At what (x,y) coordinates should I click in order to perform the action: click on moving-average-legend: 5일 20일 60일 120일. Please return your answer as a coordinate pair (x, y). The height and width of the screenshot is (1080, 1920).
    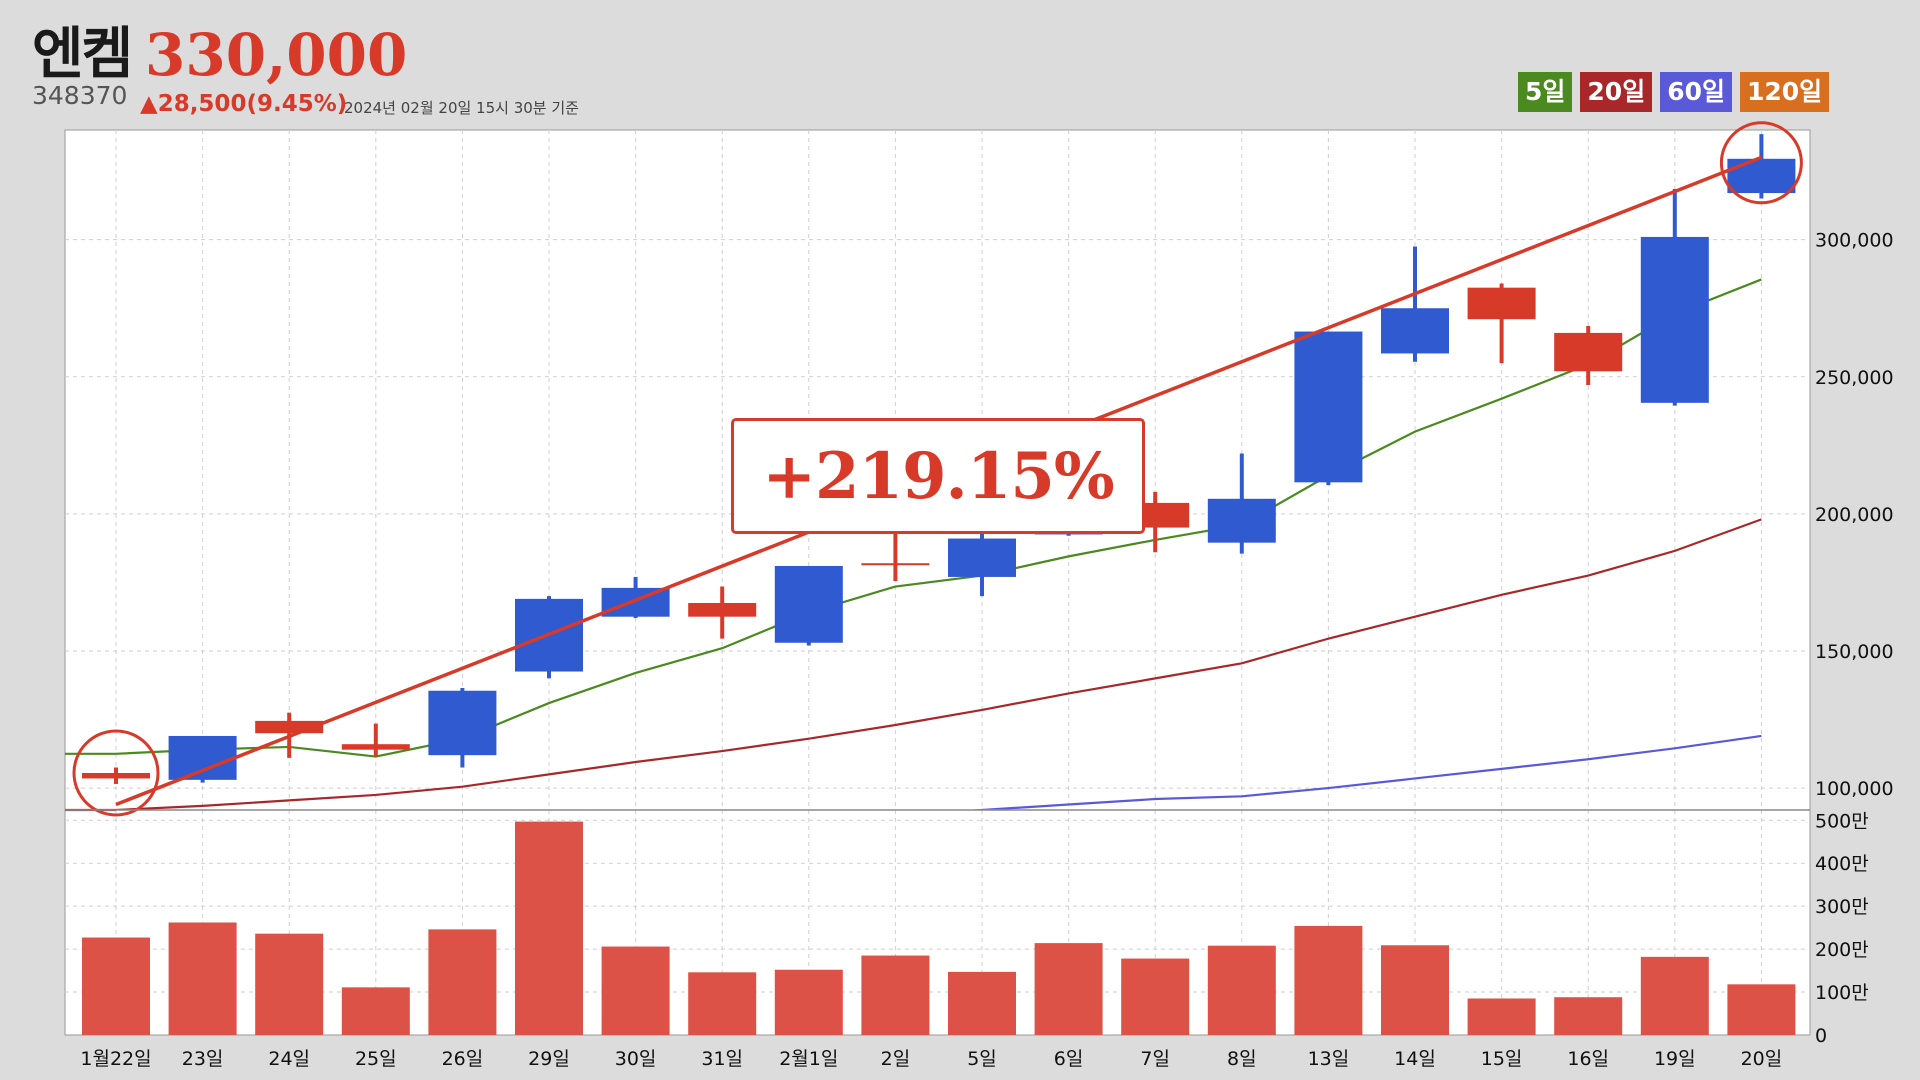
    Looking at the image, I should click on (1674, 92).